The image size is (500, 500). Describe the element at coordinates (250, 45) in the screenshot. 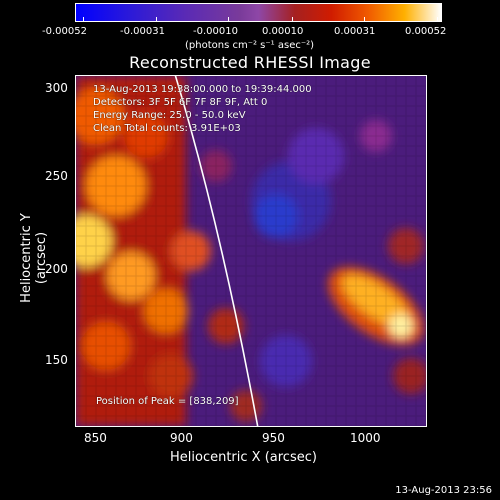

I see `colorbar-units: (photons cm⁻² s⁻¹ asec⁻²)` at that location.